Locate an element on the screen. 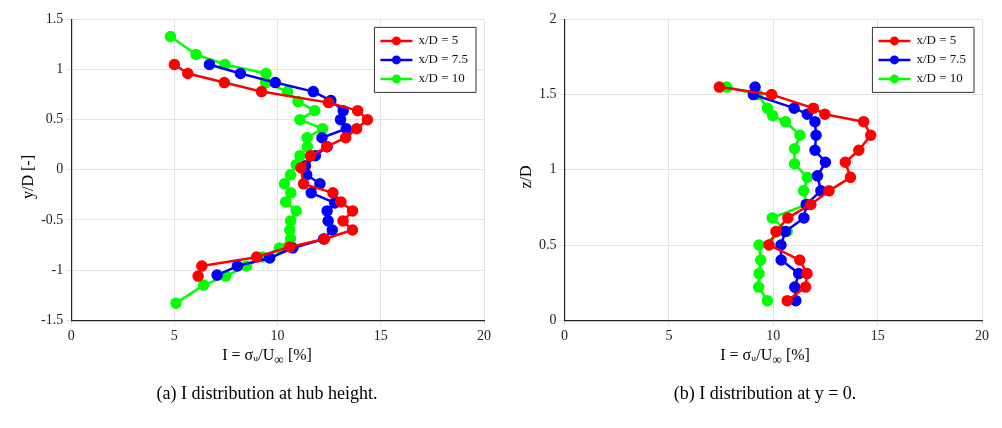 The image size is (1002, 428). y-axis-title: z/D is located at coordinates (526, 177).